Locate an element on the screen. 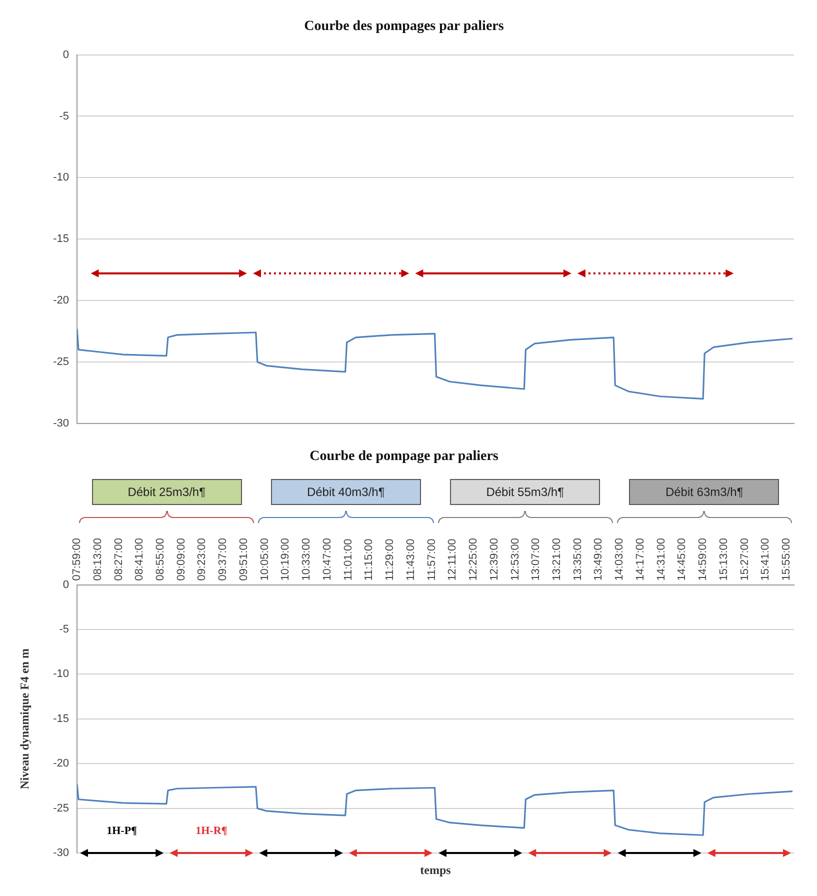 The height and width of the screenshot is (896, 817). x-tick-label: 11:29:00 is located at coordinates (390, 559).